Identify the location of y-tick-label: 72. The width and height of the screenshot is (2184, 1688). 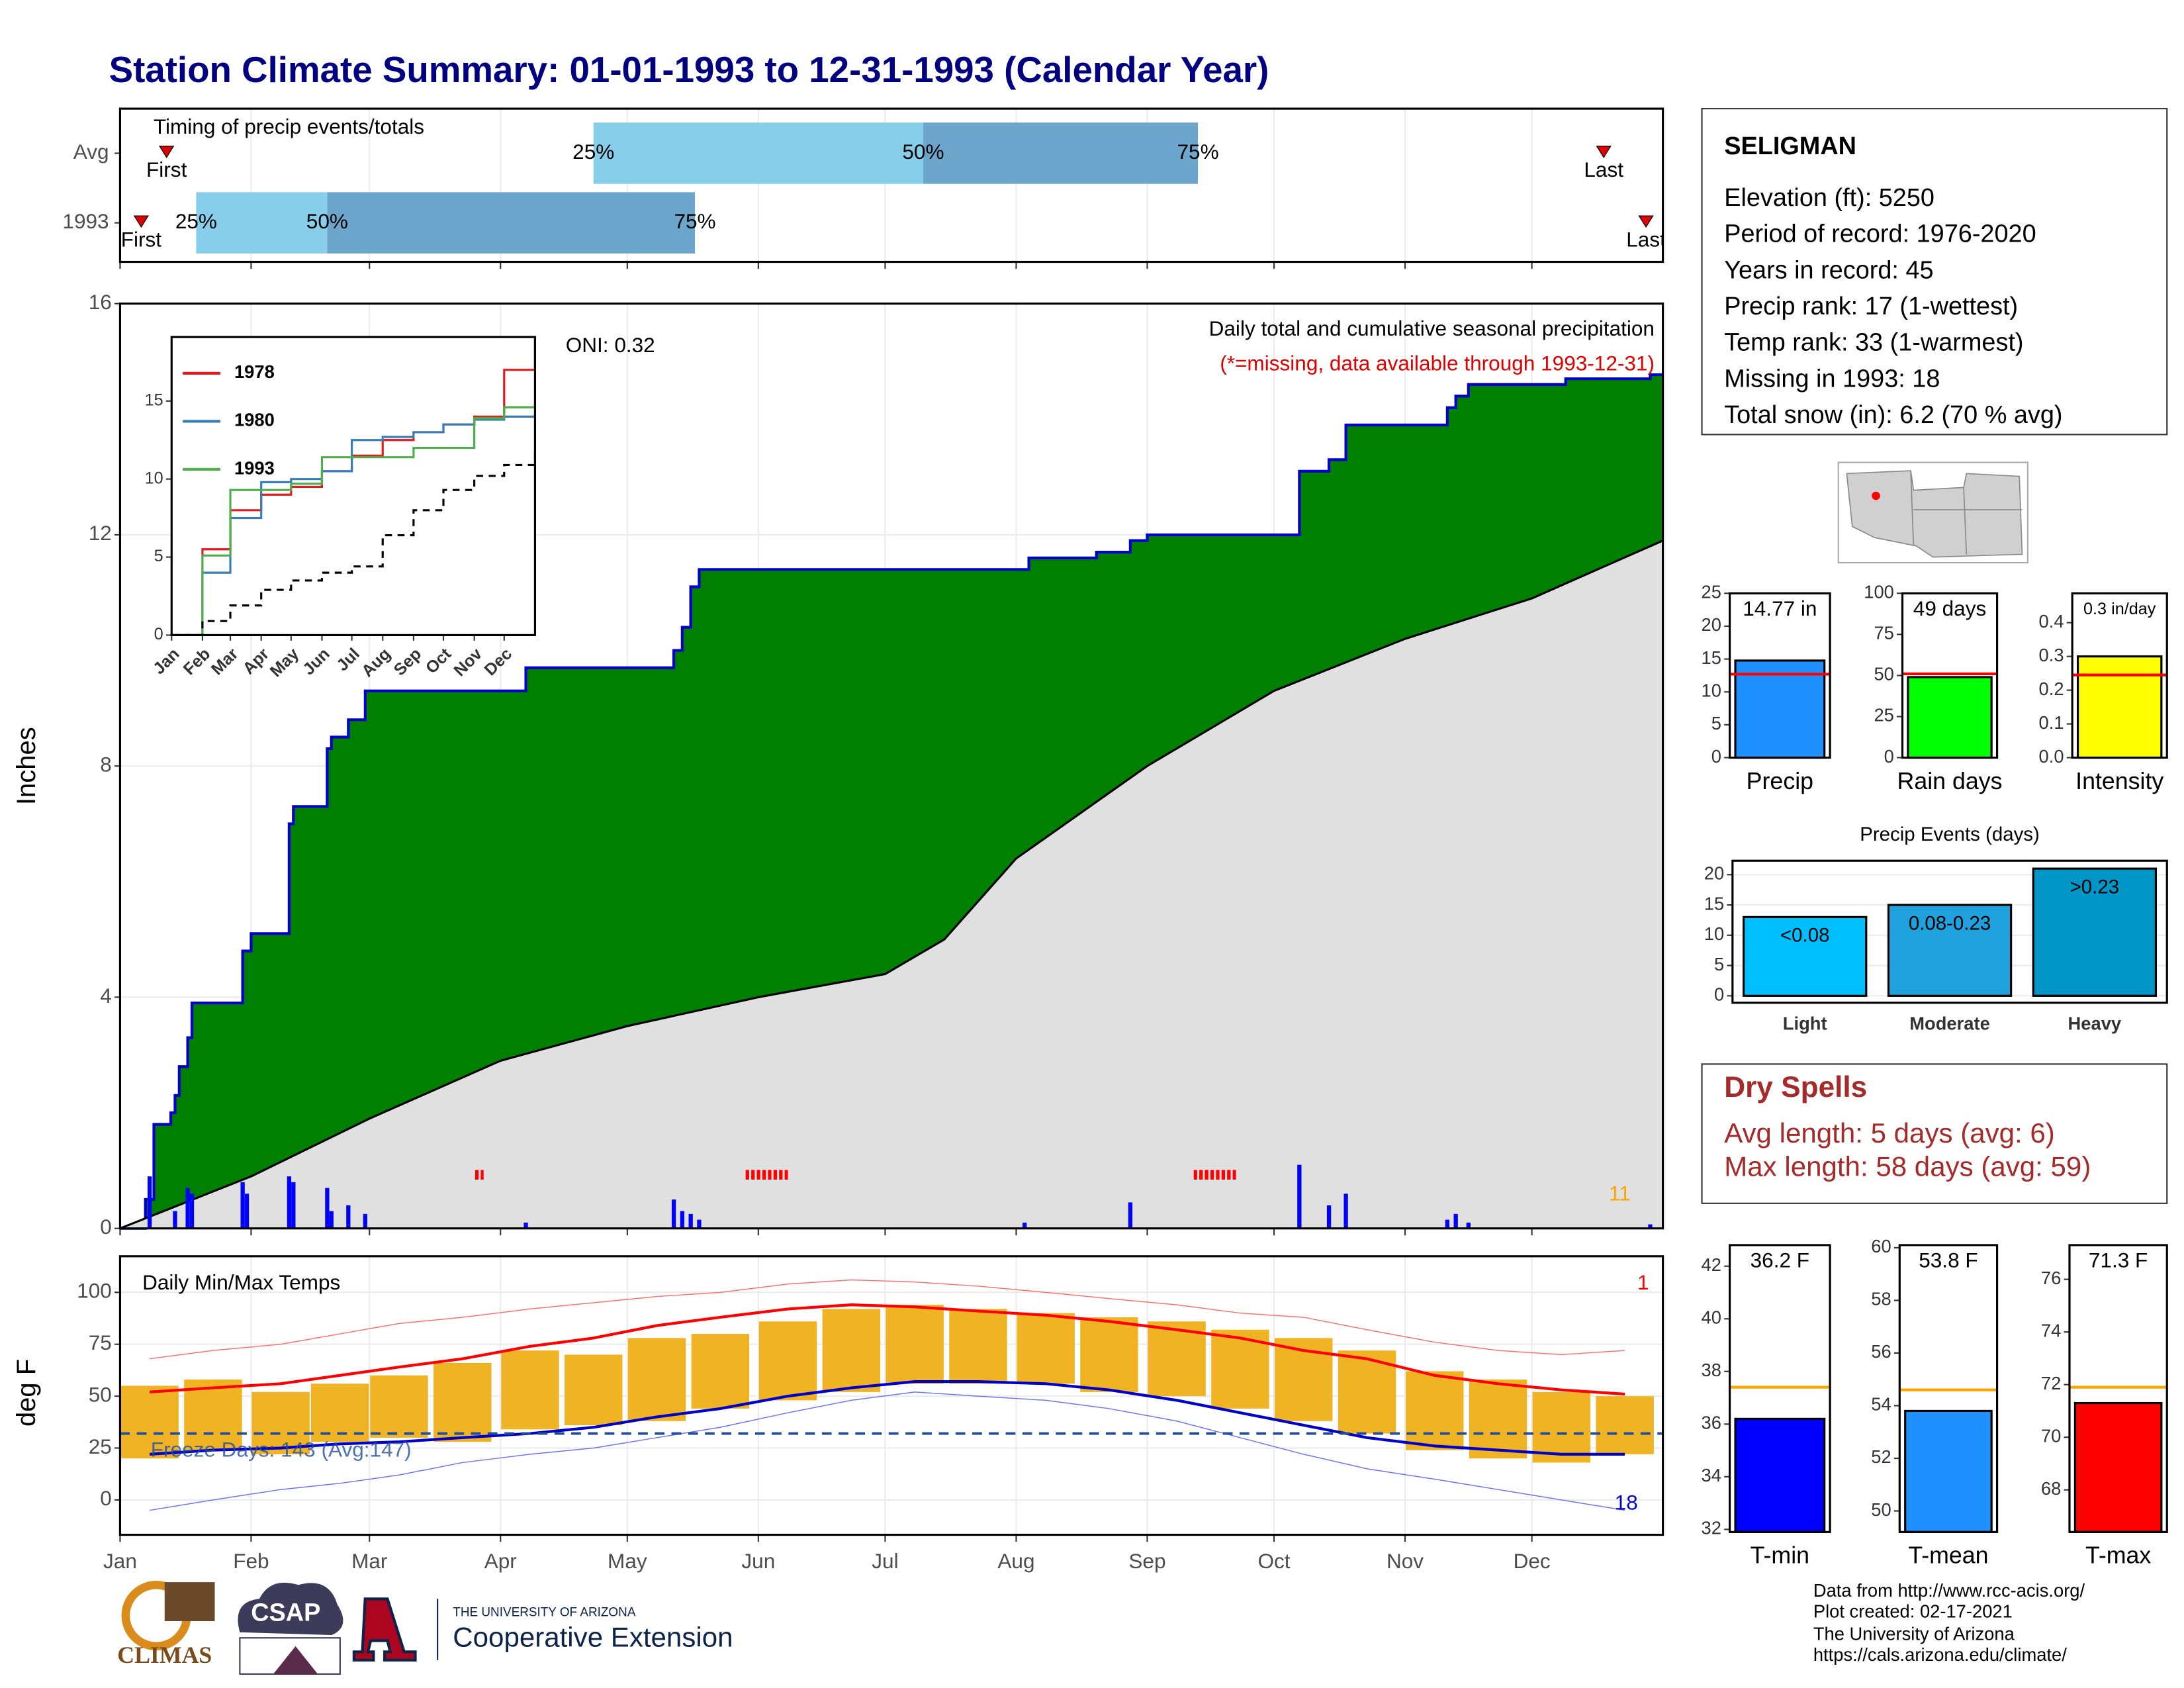
(2051, 1383).